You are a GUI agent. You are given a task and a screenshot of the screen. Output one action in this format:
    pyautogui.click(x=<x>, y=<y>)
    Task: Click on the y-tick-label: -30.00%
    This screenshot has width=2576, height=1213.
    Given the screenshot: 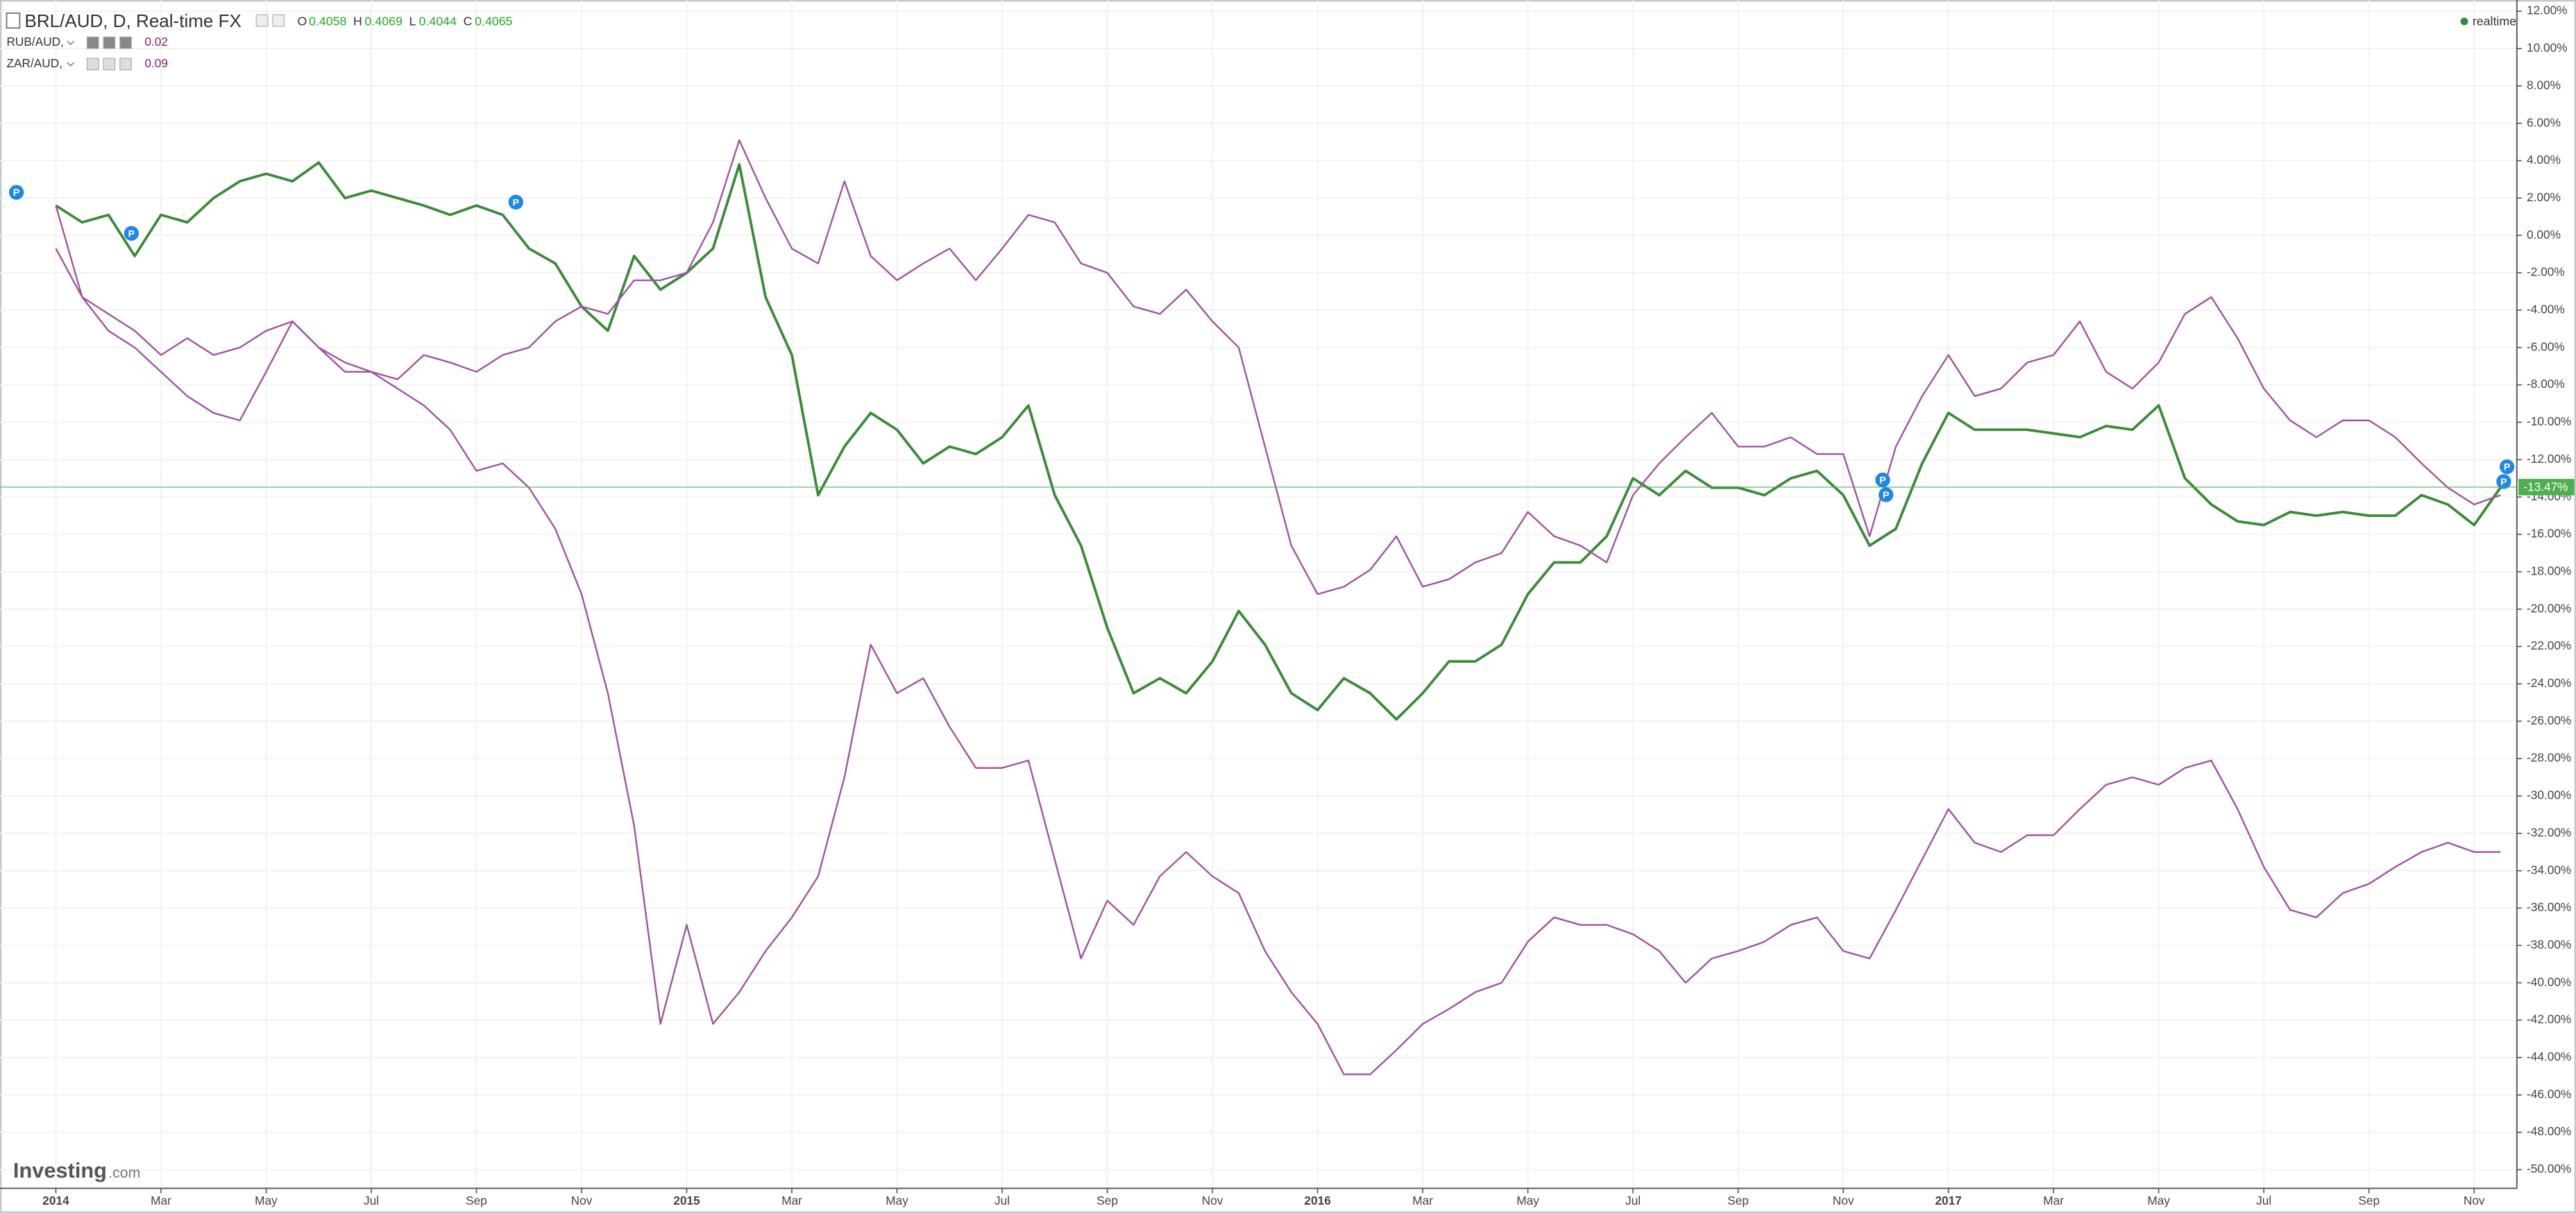 What is the action you would take?
    pyautogui.click(x=2549, y=795)
    